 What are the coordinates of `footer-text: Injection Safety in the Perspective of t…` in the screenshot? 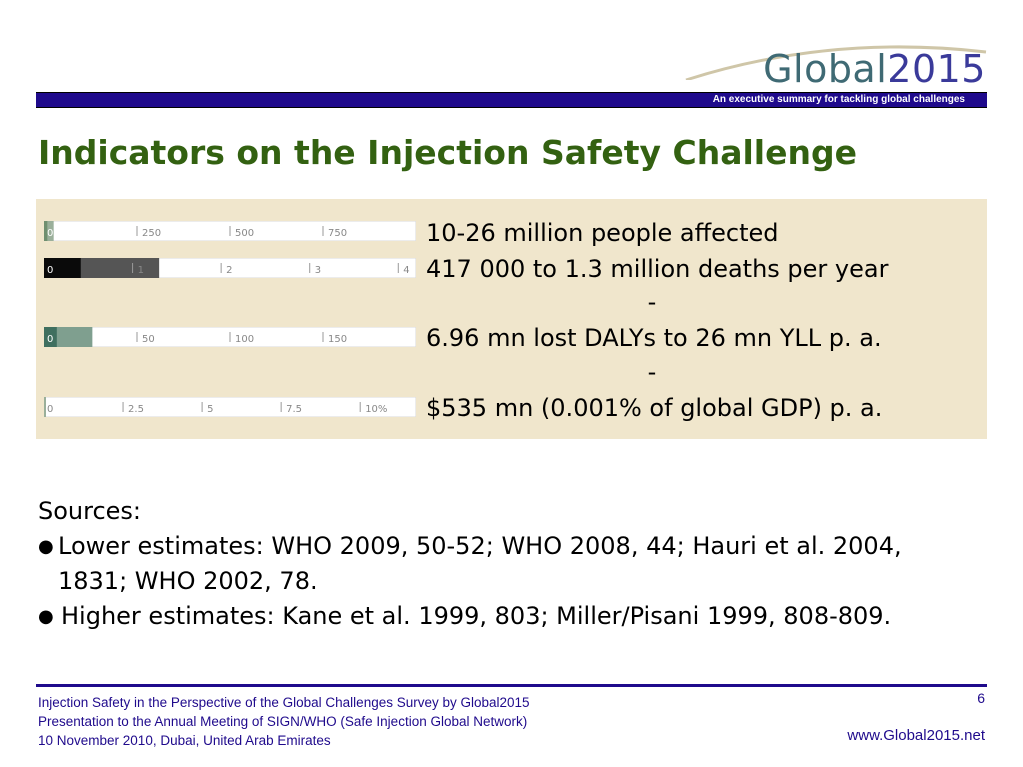 It's located at (284, 721).